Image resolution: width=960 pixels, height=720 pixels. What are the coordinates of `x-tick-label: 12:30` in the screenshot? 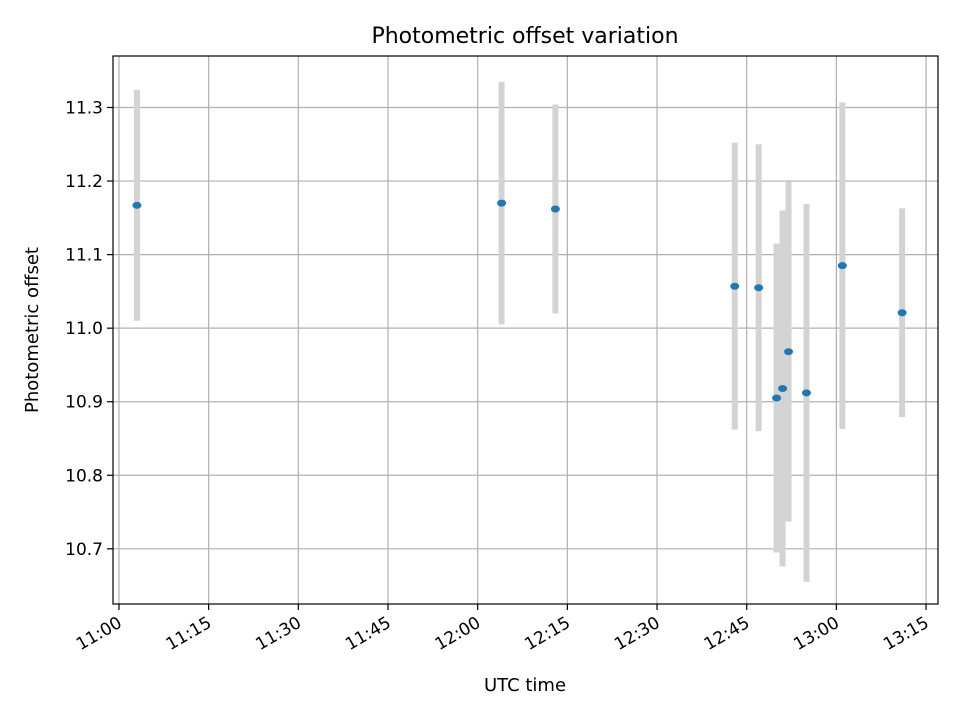 It's located at (637, 634).